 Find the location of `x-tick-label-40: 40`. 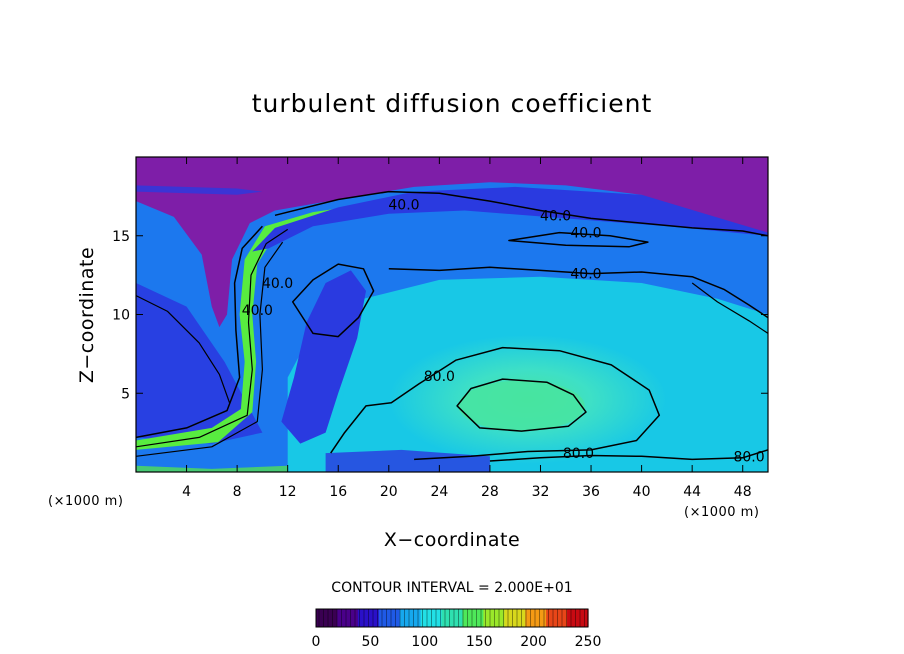

x-tick-label-40: 40 is located at coordinates (642, 492).